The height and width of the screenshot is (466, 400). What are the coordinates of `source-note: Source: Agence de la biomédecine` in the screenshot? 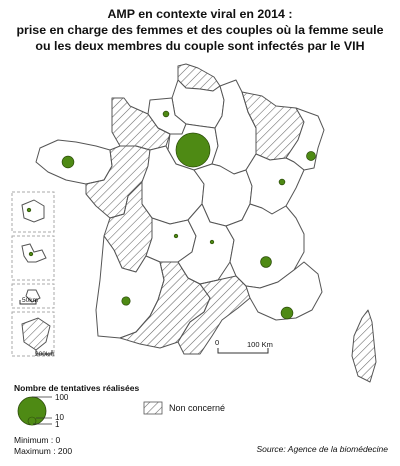 It's located at (322, 449).